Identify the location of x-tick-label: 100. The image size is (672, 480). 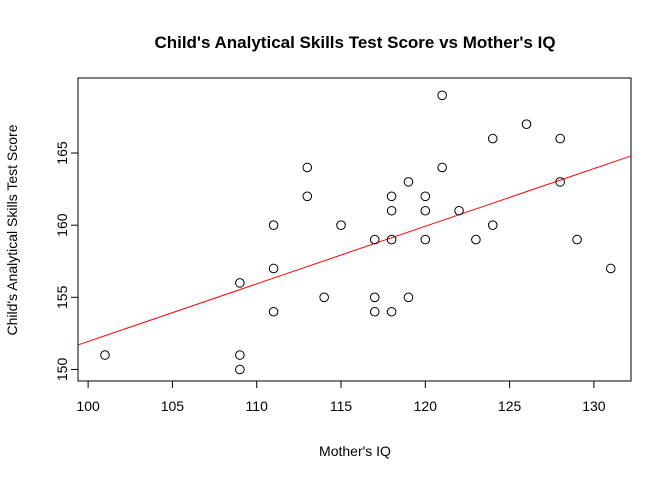
(88, 406).